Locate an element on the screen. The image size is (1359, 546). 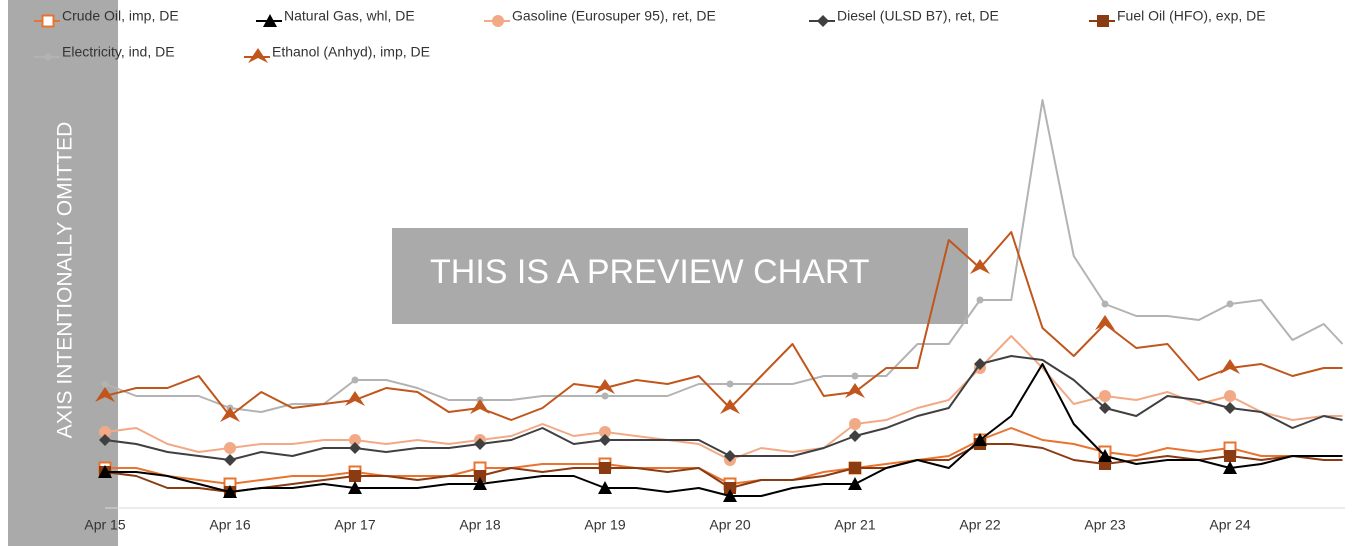
x-tick-label: Apr 22 is located at coordinates (979, 525).